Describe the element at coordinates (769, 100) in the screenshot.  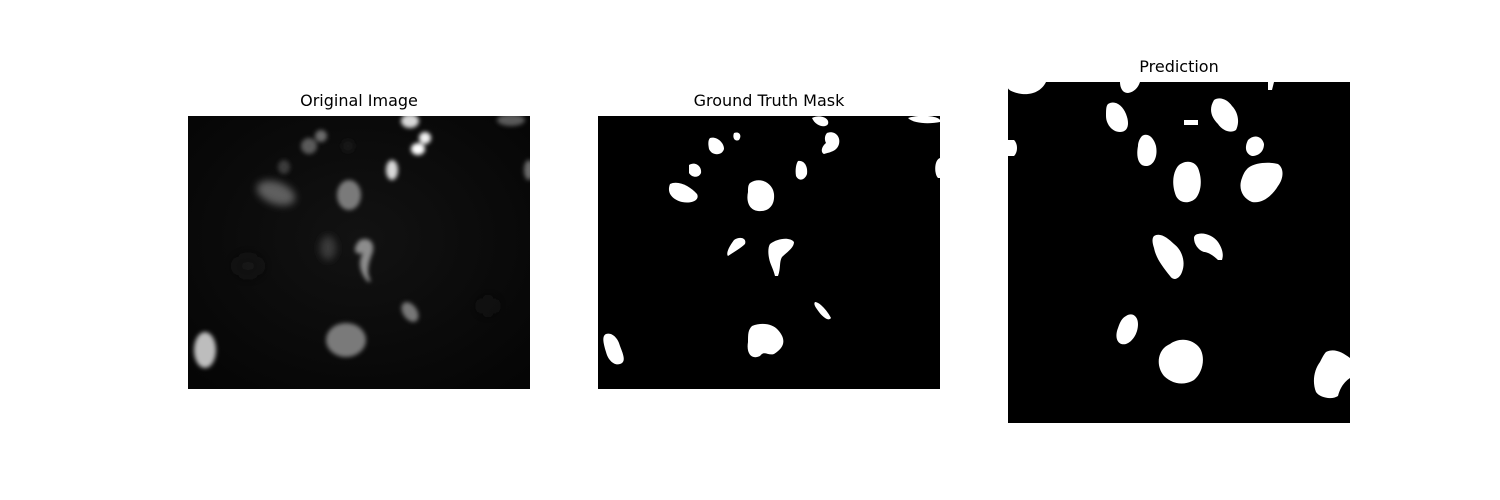
I see `ground-truth-mask-title: Ground Truth Mask` at that location.